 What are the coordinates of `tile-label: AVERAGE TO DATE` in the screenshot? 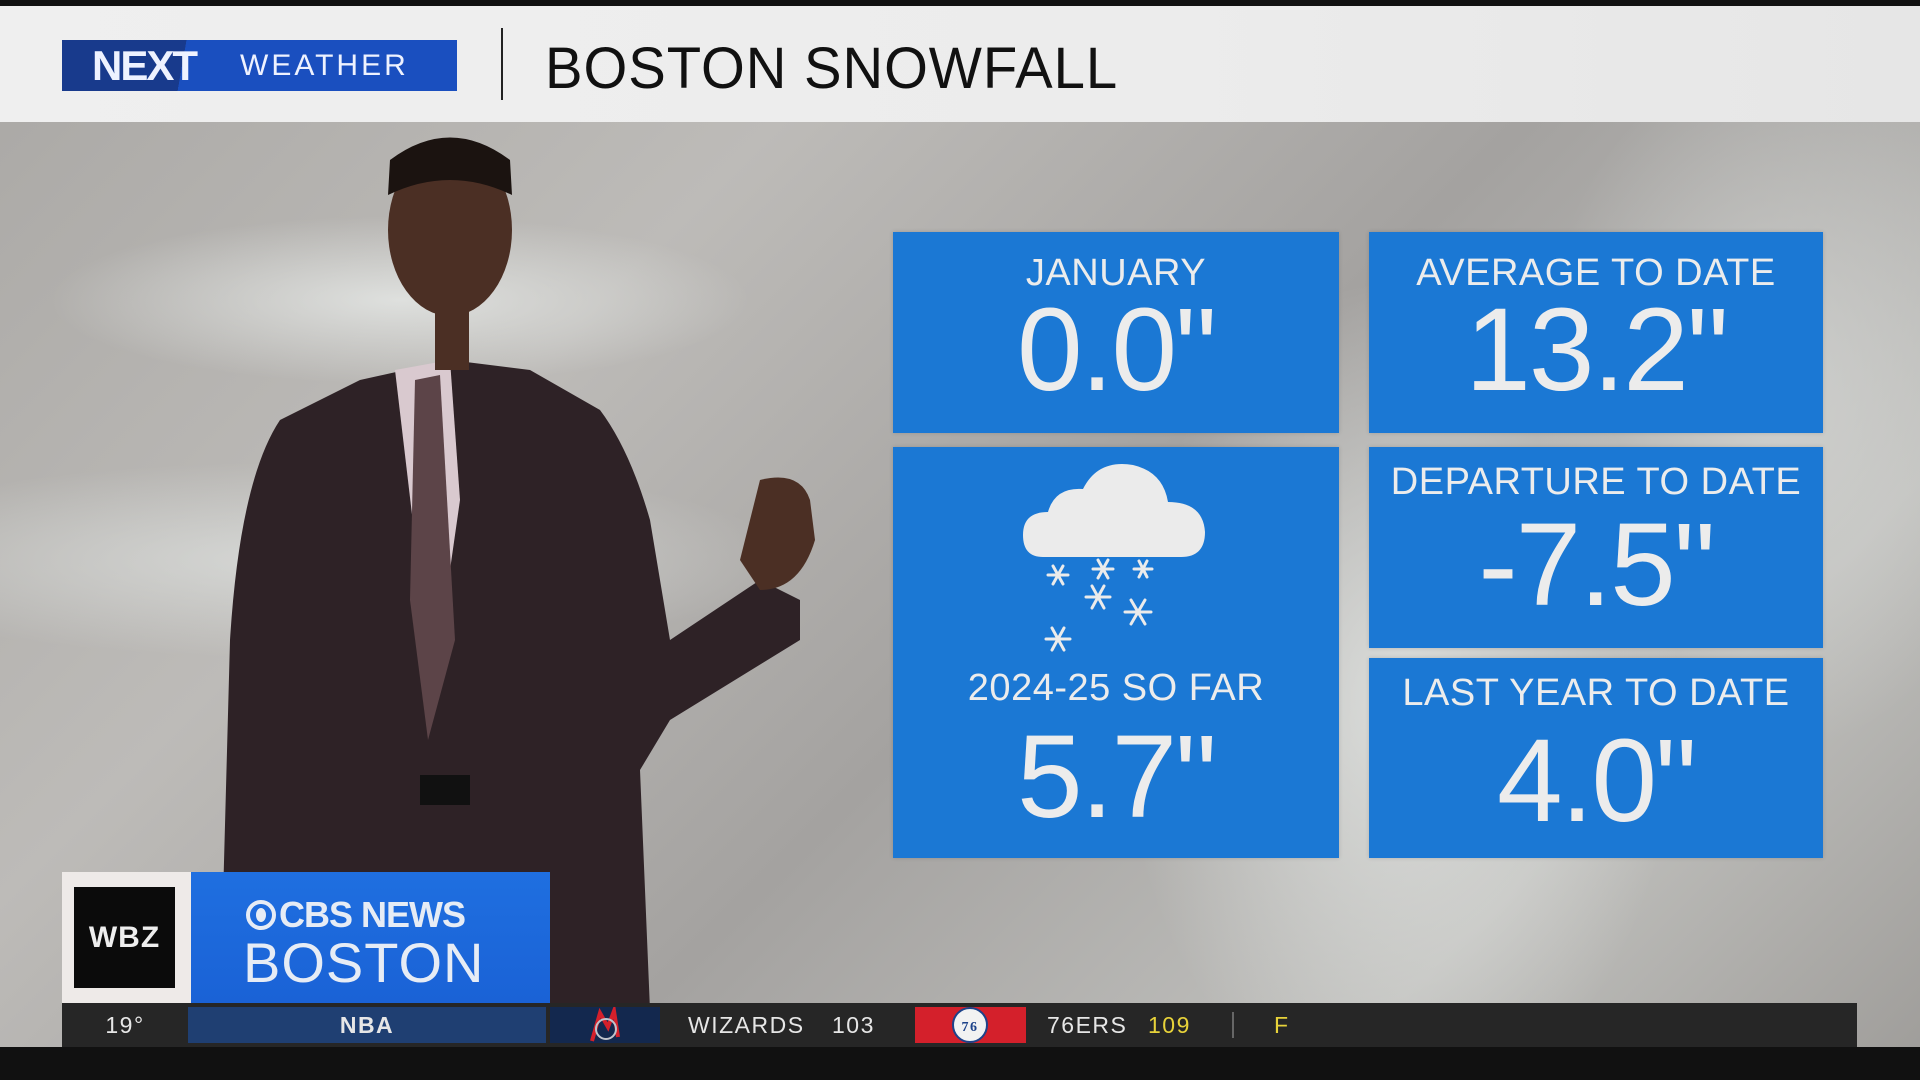 It's located at (1596, 273).